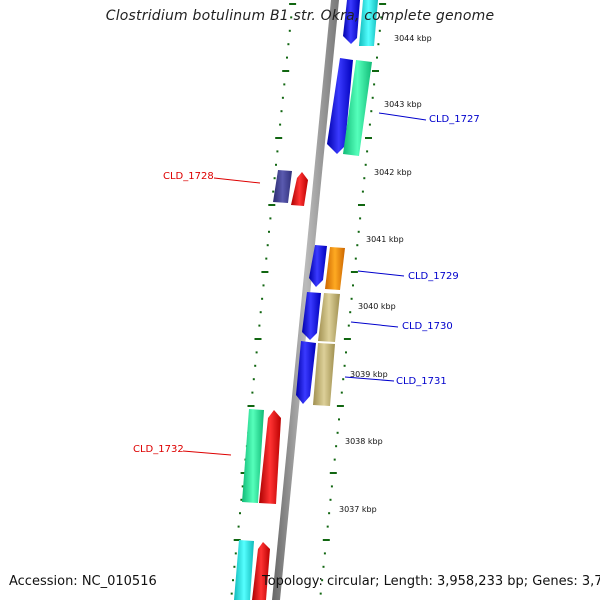  I want to click on gene-arrow-cld-1731-blue, so click(306, 372).